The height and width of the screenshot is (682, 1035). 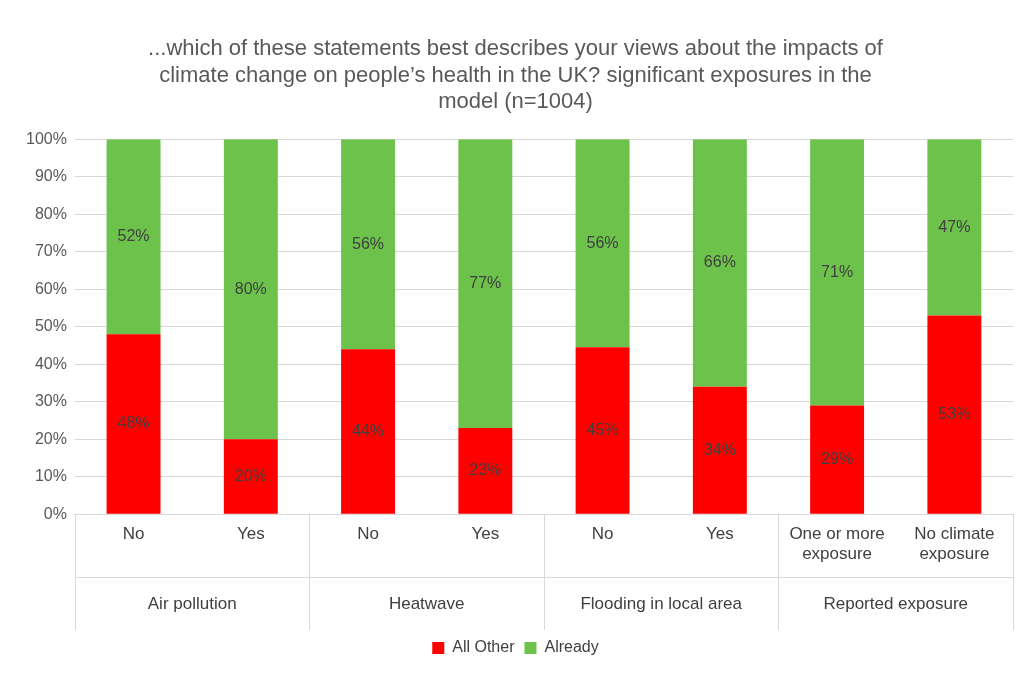 I want to click on text: Air pollution, so click(x=192, y=603).